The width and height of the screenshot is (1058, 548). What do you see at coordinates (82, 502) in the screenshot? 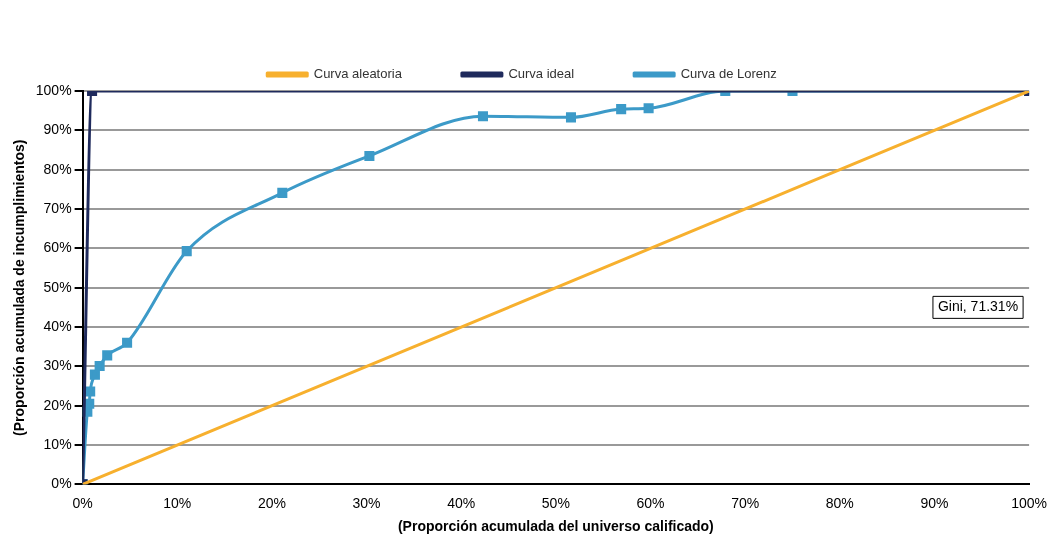
I see `x-tick-label: 0%` at bounding box center [82, 502].